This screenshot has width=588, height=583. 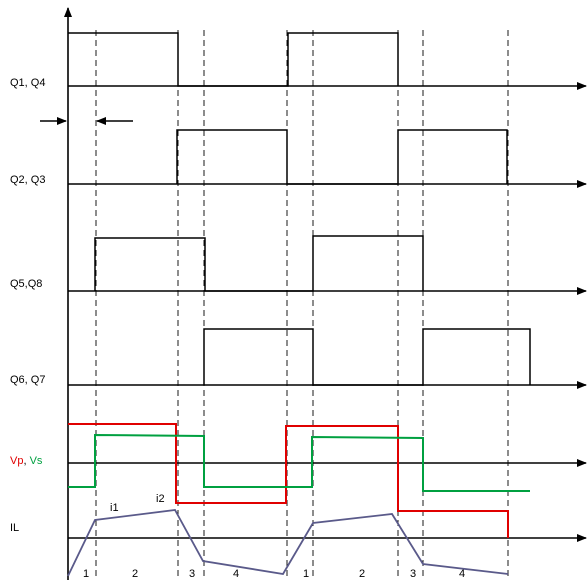 I want to click on waveform-il, so click(x=288, y=543).